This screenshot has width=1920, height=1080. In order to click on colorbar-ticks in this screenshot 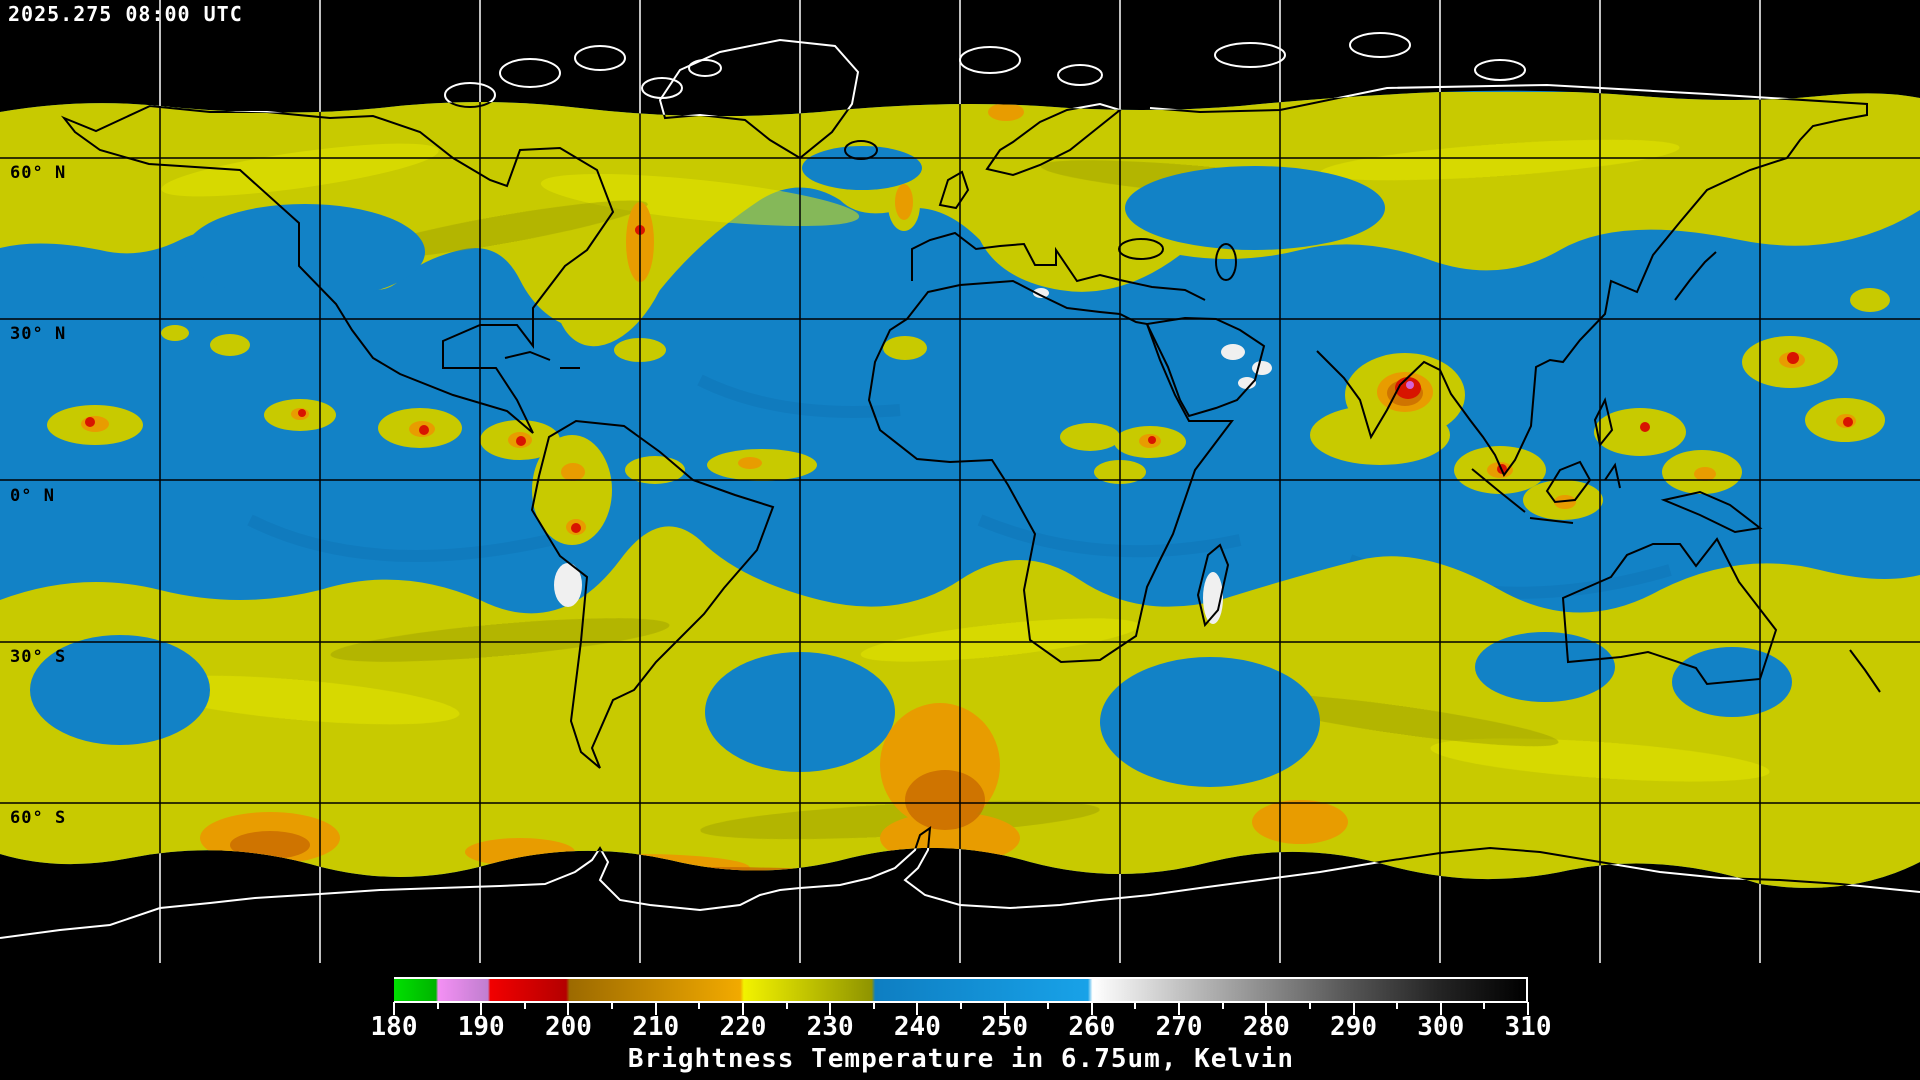, I will do `click(961, 1009)`.